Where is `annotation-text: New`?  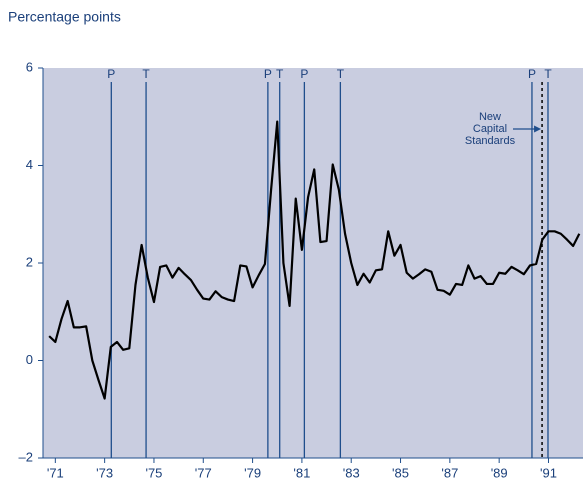 annotation-text: New is located at coordinates (490, 117).